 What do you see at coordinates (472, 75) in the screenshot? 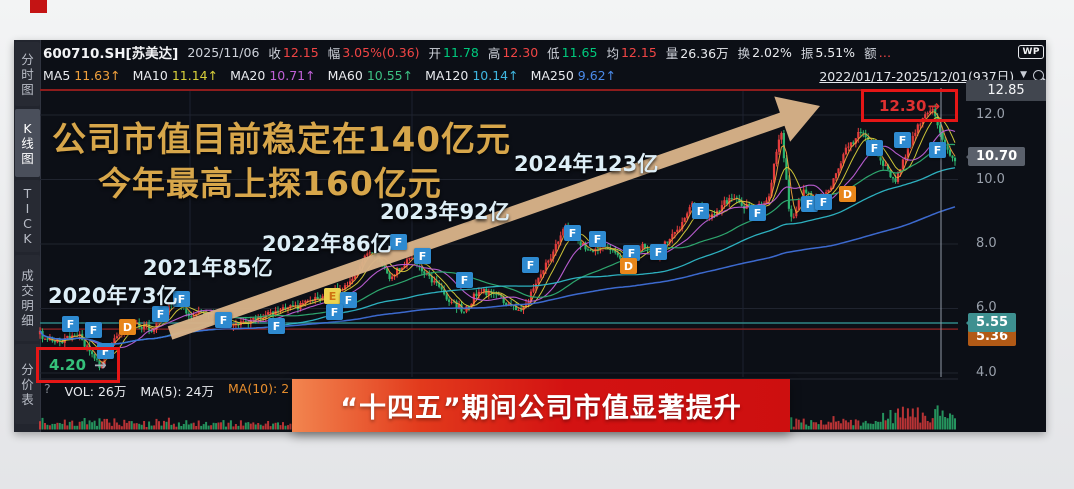
I see `ma-item-MA120: MA120 10.14↑` at bounding box center [472, 75].